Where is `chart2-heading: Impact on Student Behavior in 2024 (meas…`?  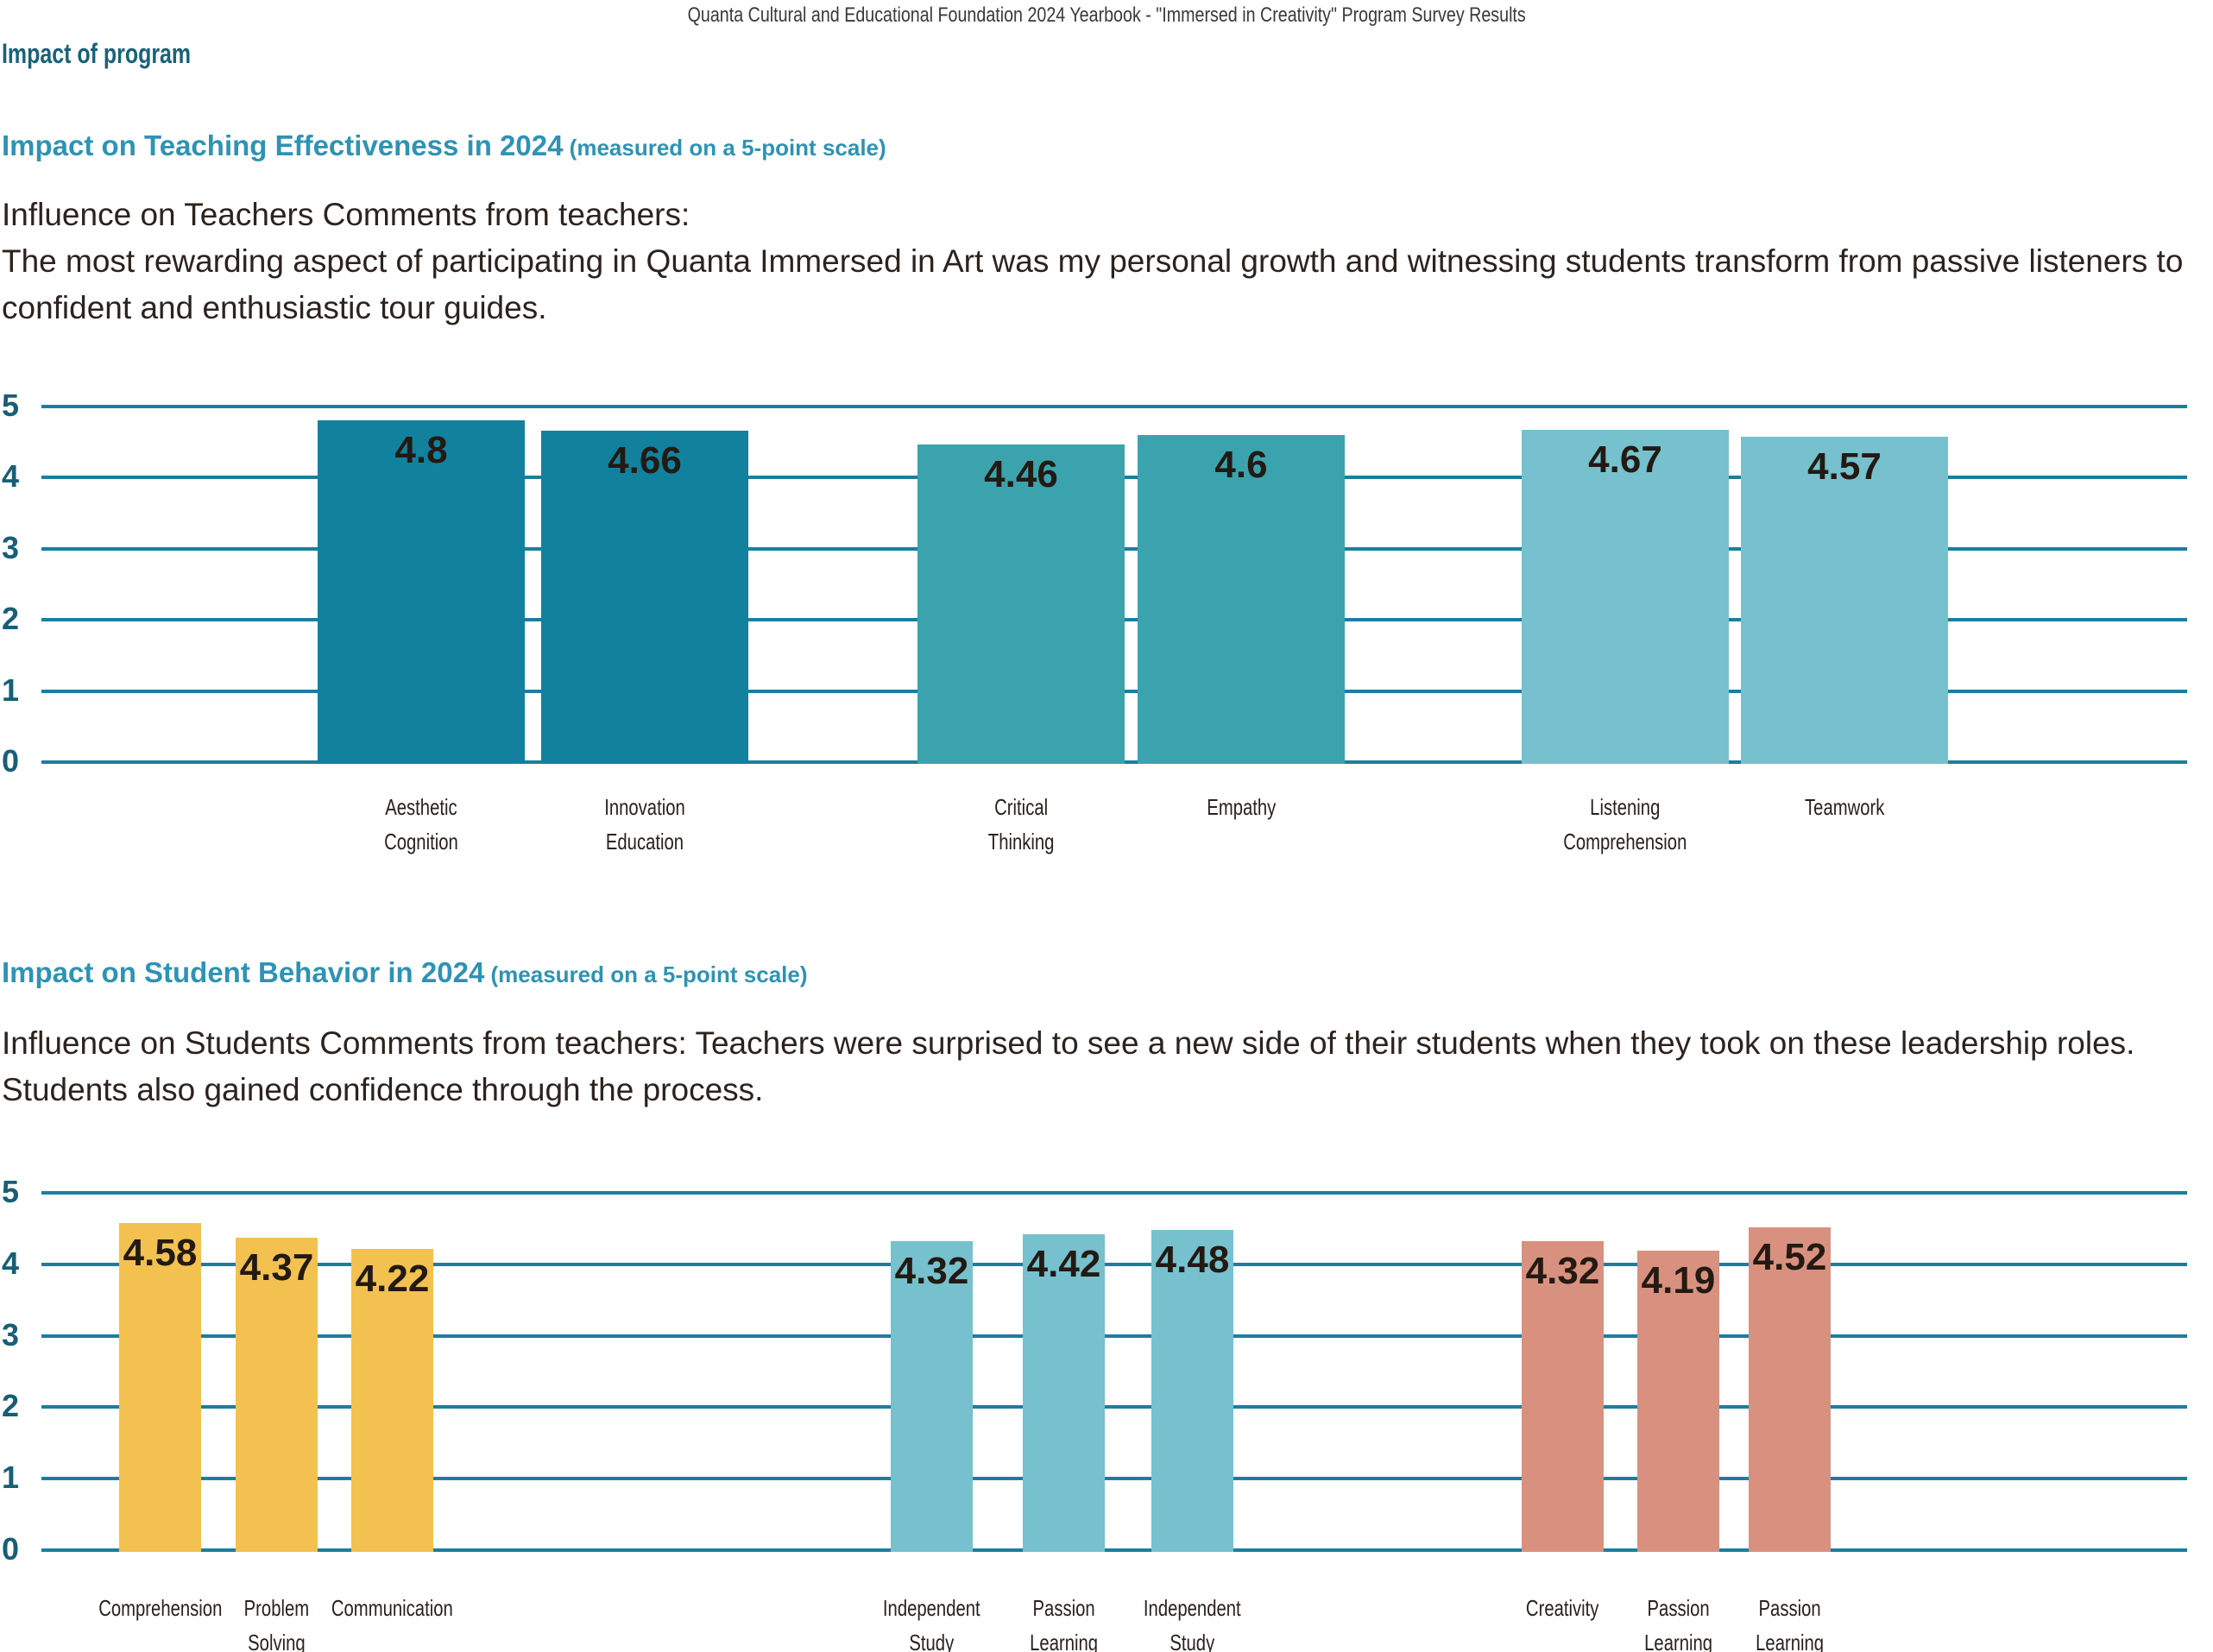 chart2-heading: Impact on Student Behavior in 2024 (meas… is located at coordinates (405, 972).